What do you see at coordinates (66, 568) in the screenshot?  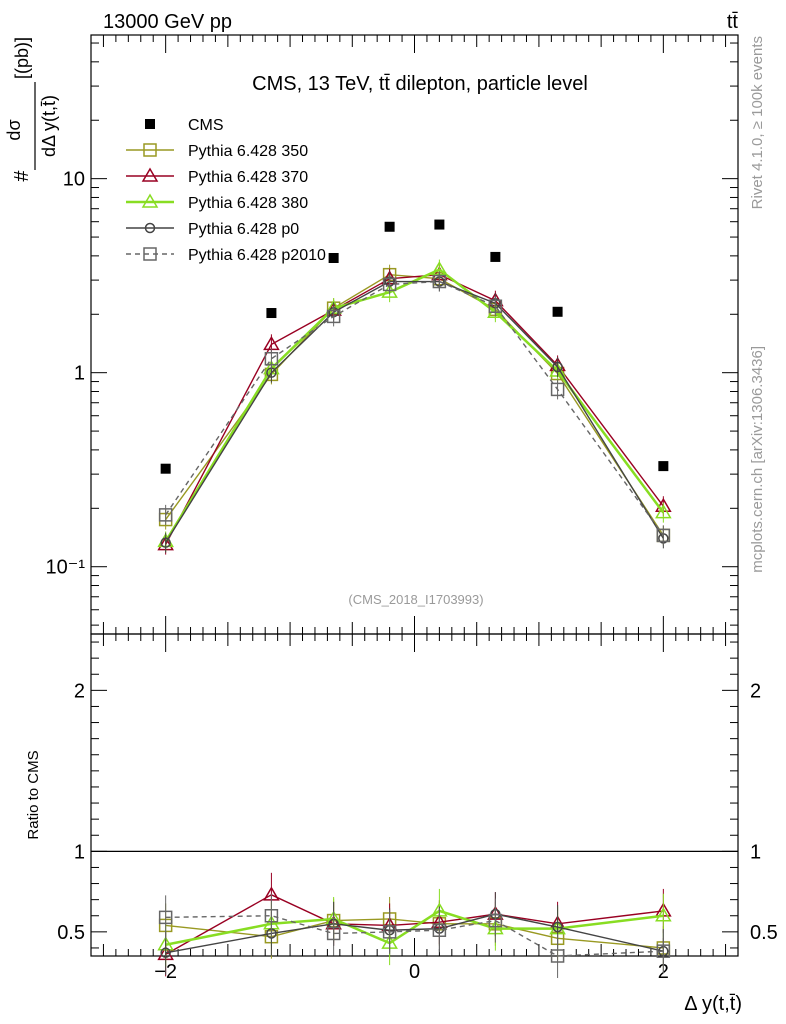 I see `y-tick-label-main: 10⁻¹` at bounding box center [66, 568].